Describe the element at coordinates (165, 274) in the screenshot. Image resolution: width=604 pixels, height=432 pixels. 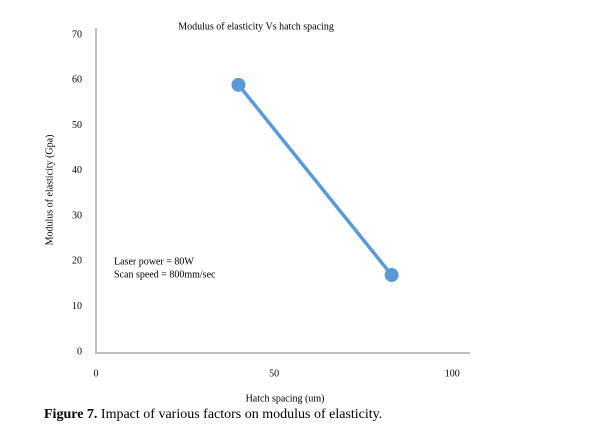
I see `annotation: Scan speed = 800mm/sec` at that location.